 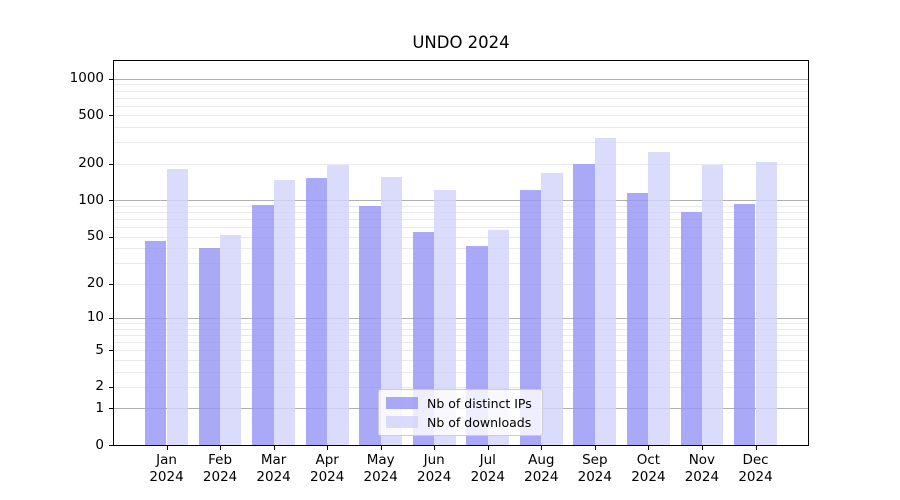 I want to click on bar-dec-distinct-ips, so click(x=745, y=324).